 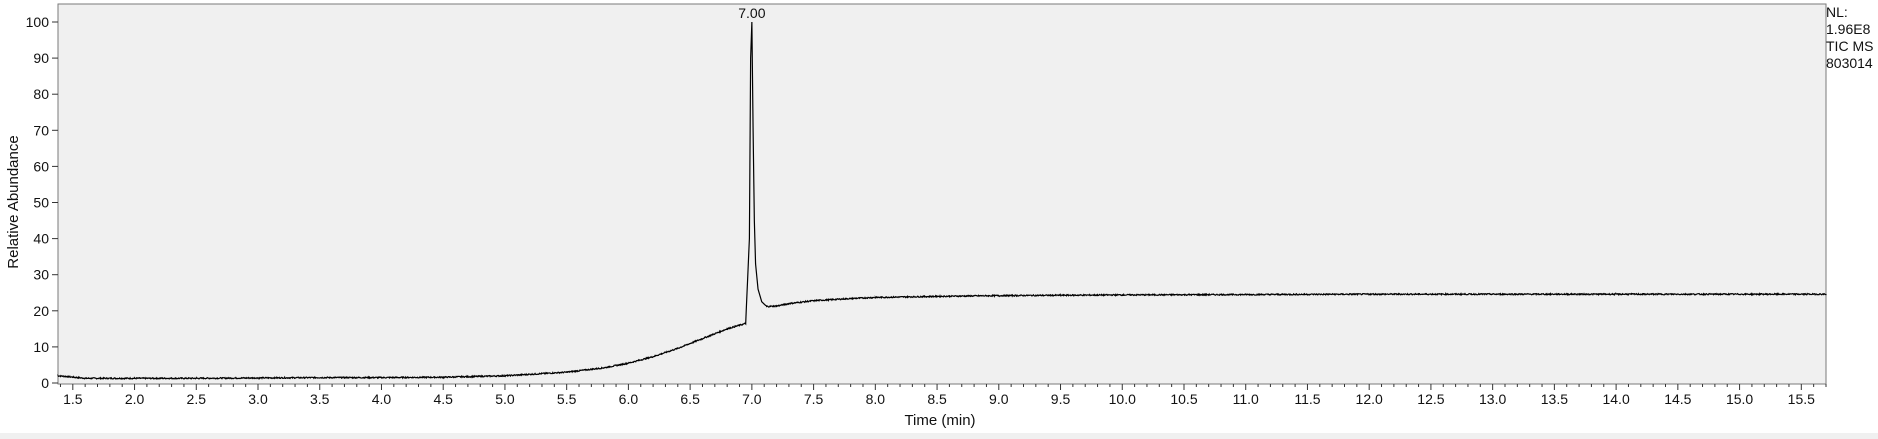 What do you see at coordinates (320, 399) in the screenshot?
I see `x-tick-label: 3.5` at bounding box center [320, 399].